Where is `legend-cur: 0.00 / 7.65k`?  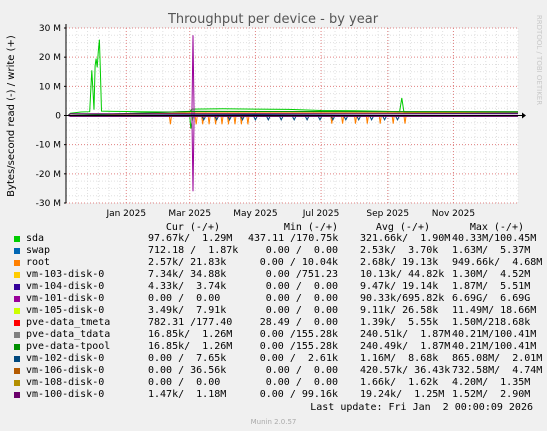
legend-cur: 0.00 / 7.65k is located at coordinates (187, 358).